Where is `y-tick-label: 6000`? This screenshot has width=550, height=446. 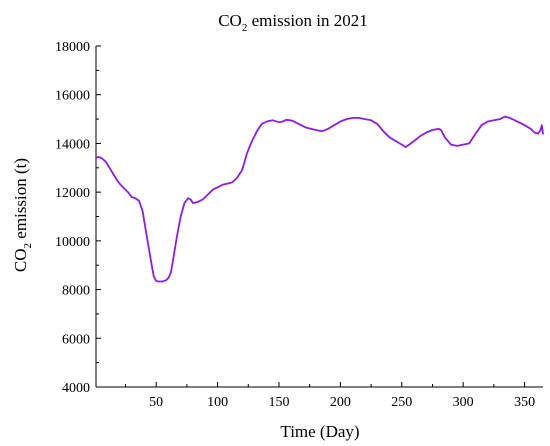 y-tick-label: 6000 is located at coordinates (76, 339).